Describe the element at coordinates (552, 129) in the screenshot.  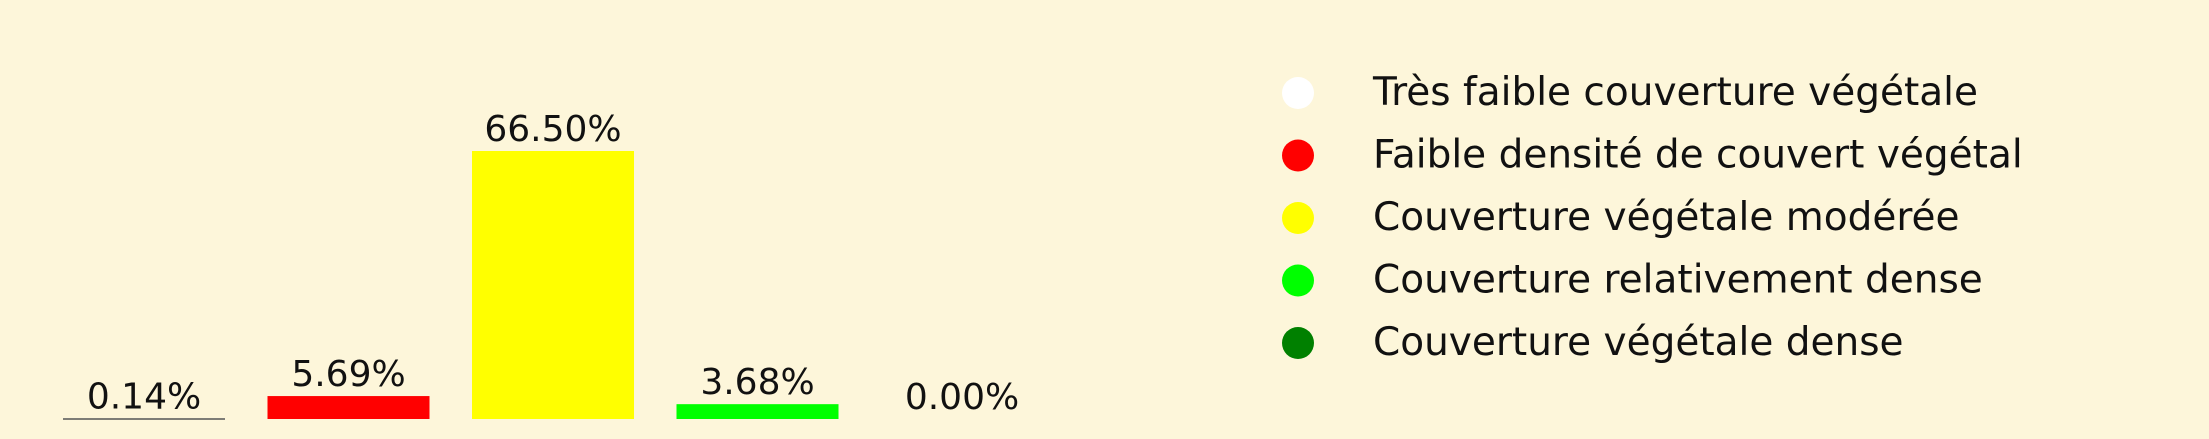
I see `data-label: 66.50%` at that location.